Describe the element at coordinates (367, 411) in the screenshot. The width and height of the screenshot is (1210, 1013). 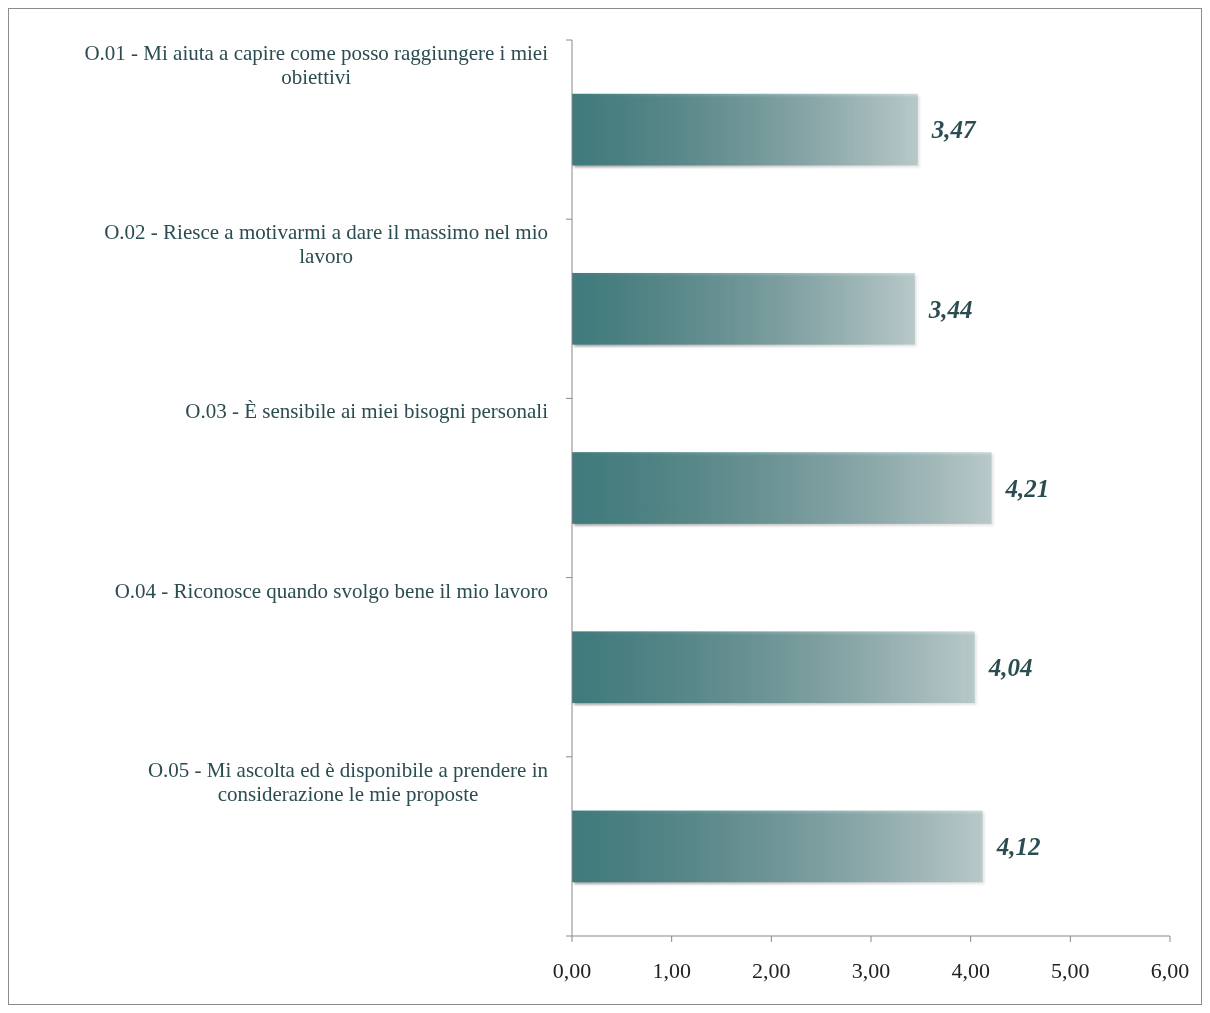
I see `y-tick-label: O.03 - È sensibile ai miei bisogni personali` at that location.